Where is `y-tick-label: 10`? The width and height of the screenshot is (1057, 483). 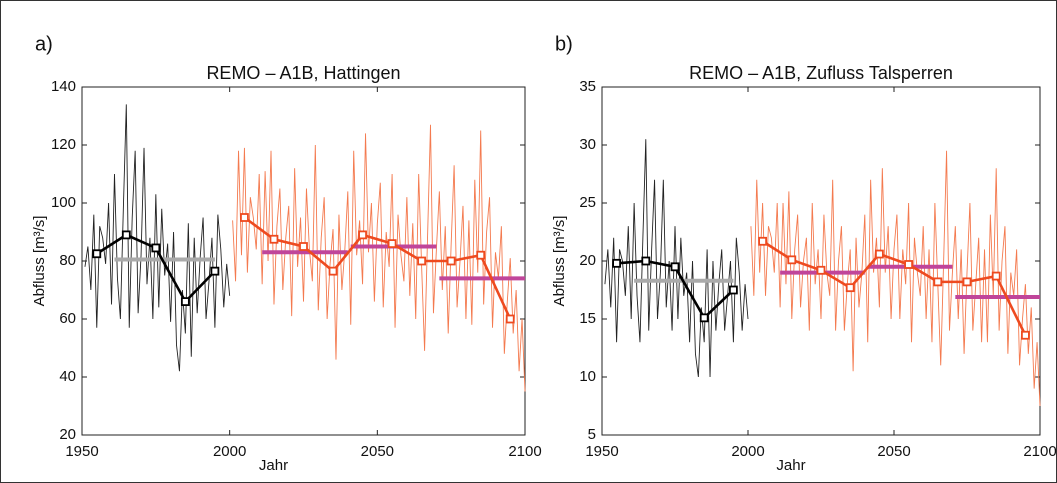
y-tick-label: 10 is located at coordinates (587, 376).